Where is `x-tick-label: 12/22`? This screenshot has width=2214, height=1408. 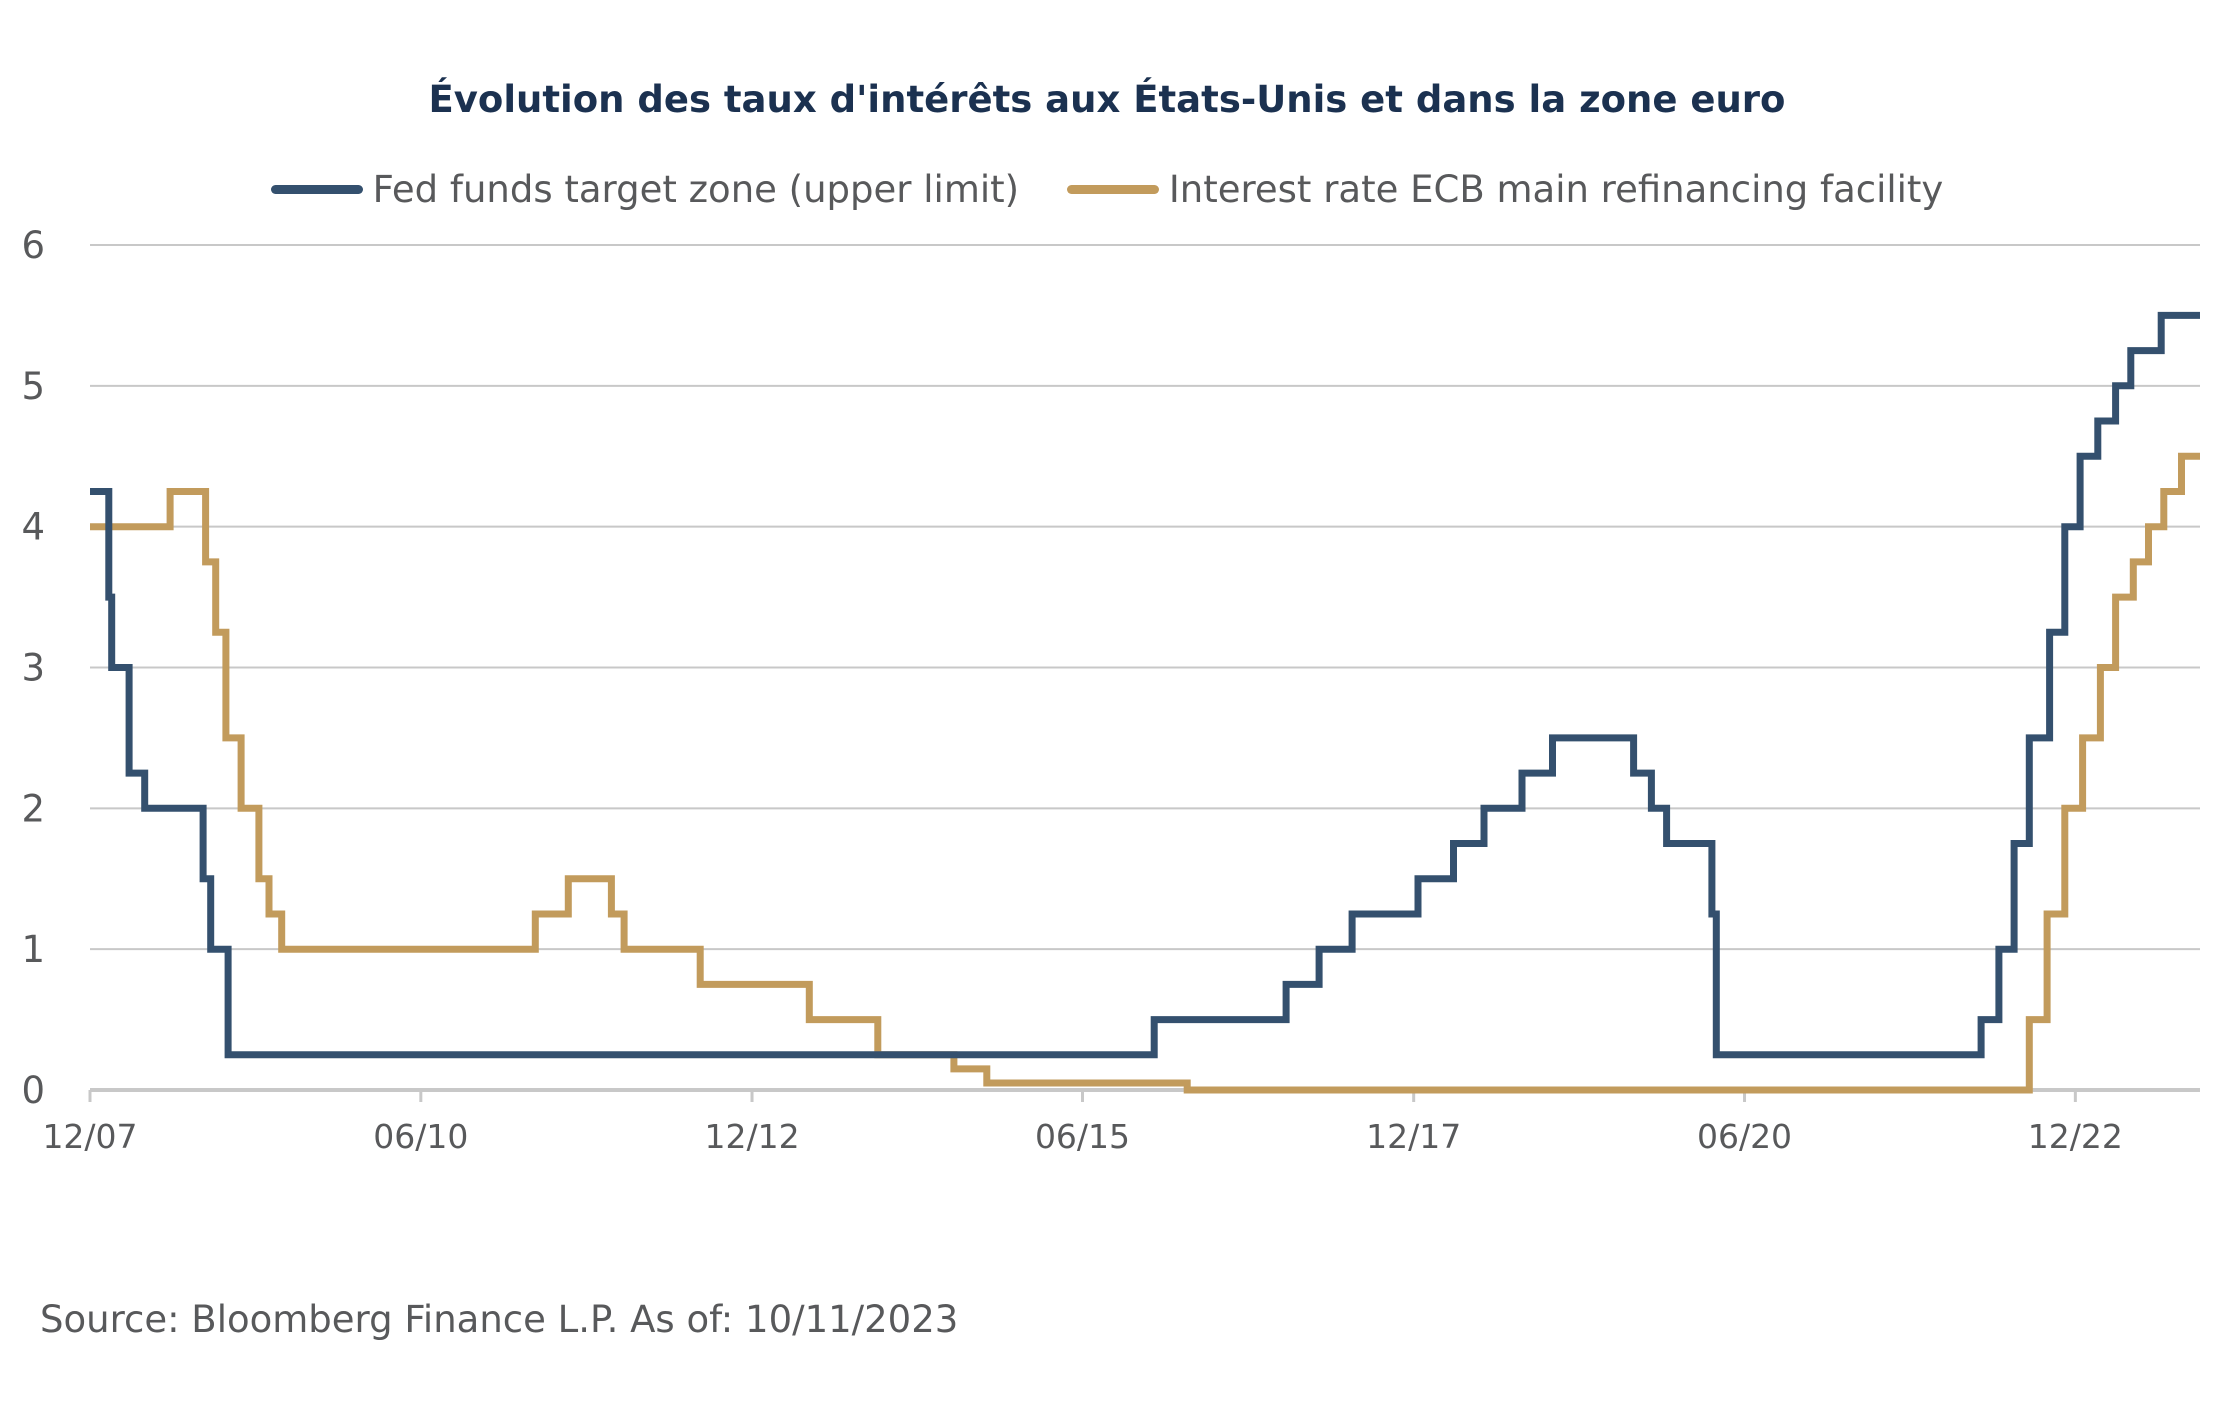
x-tick-label: 12/22 is located at coordinates (2075, 1136).